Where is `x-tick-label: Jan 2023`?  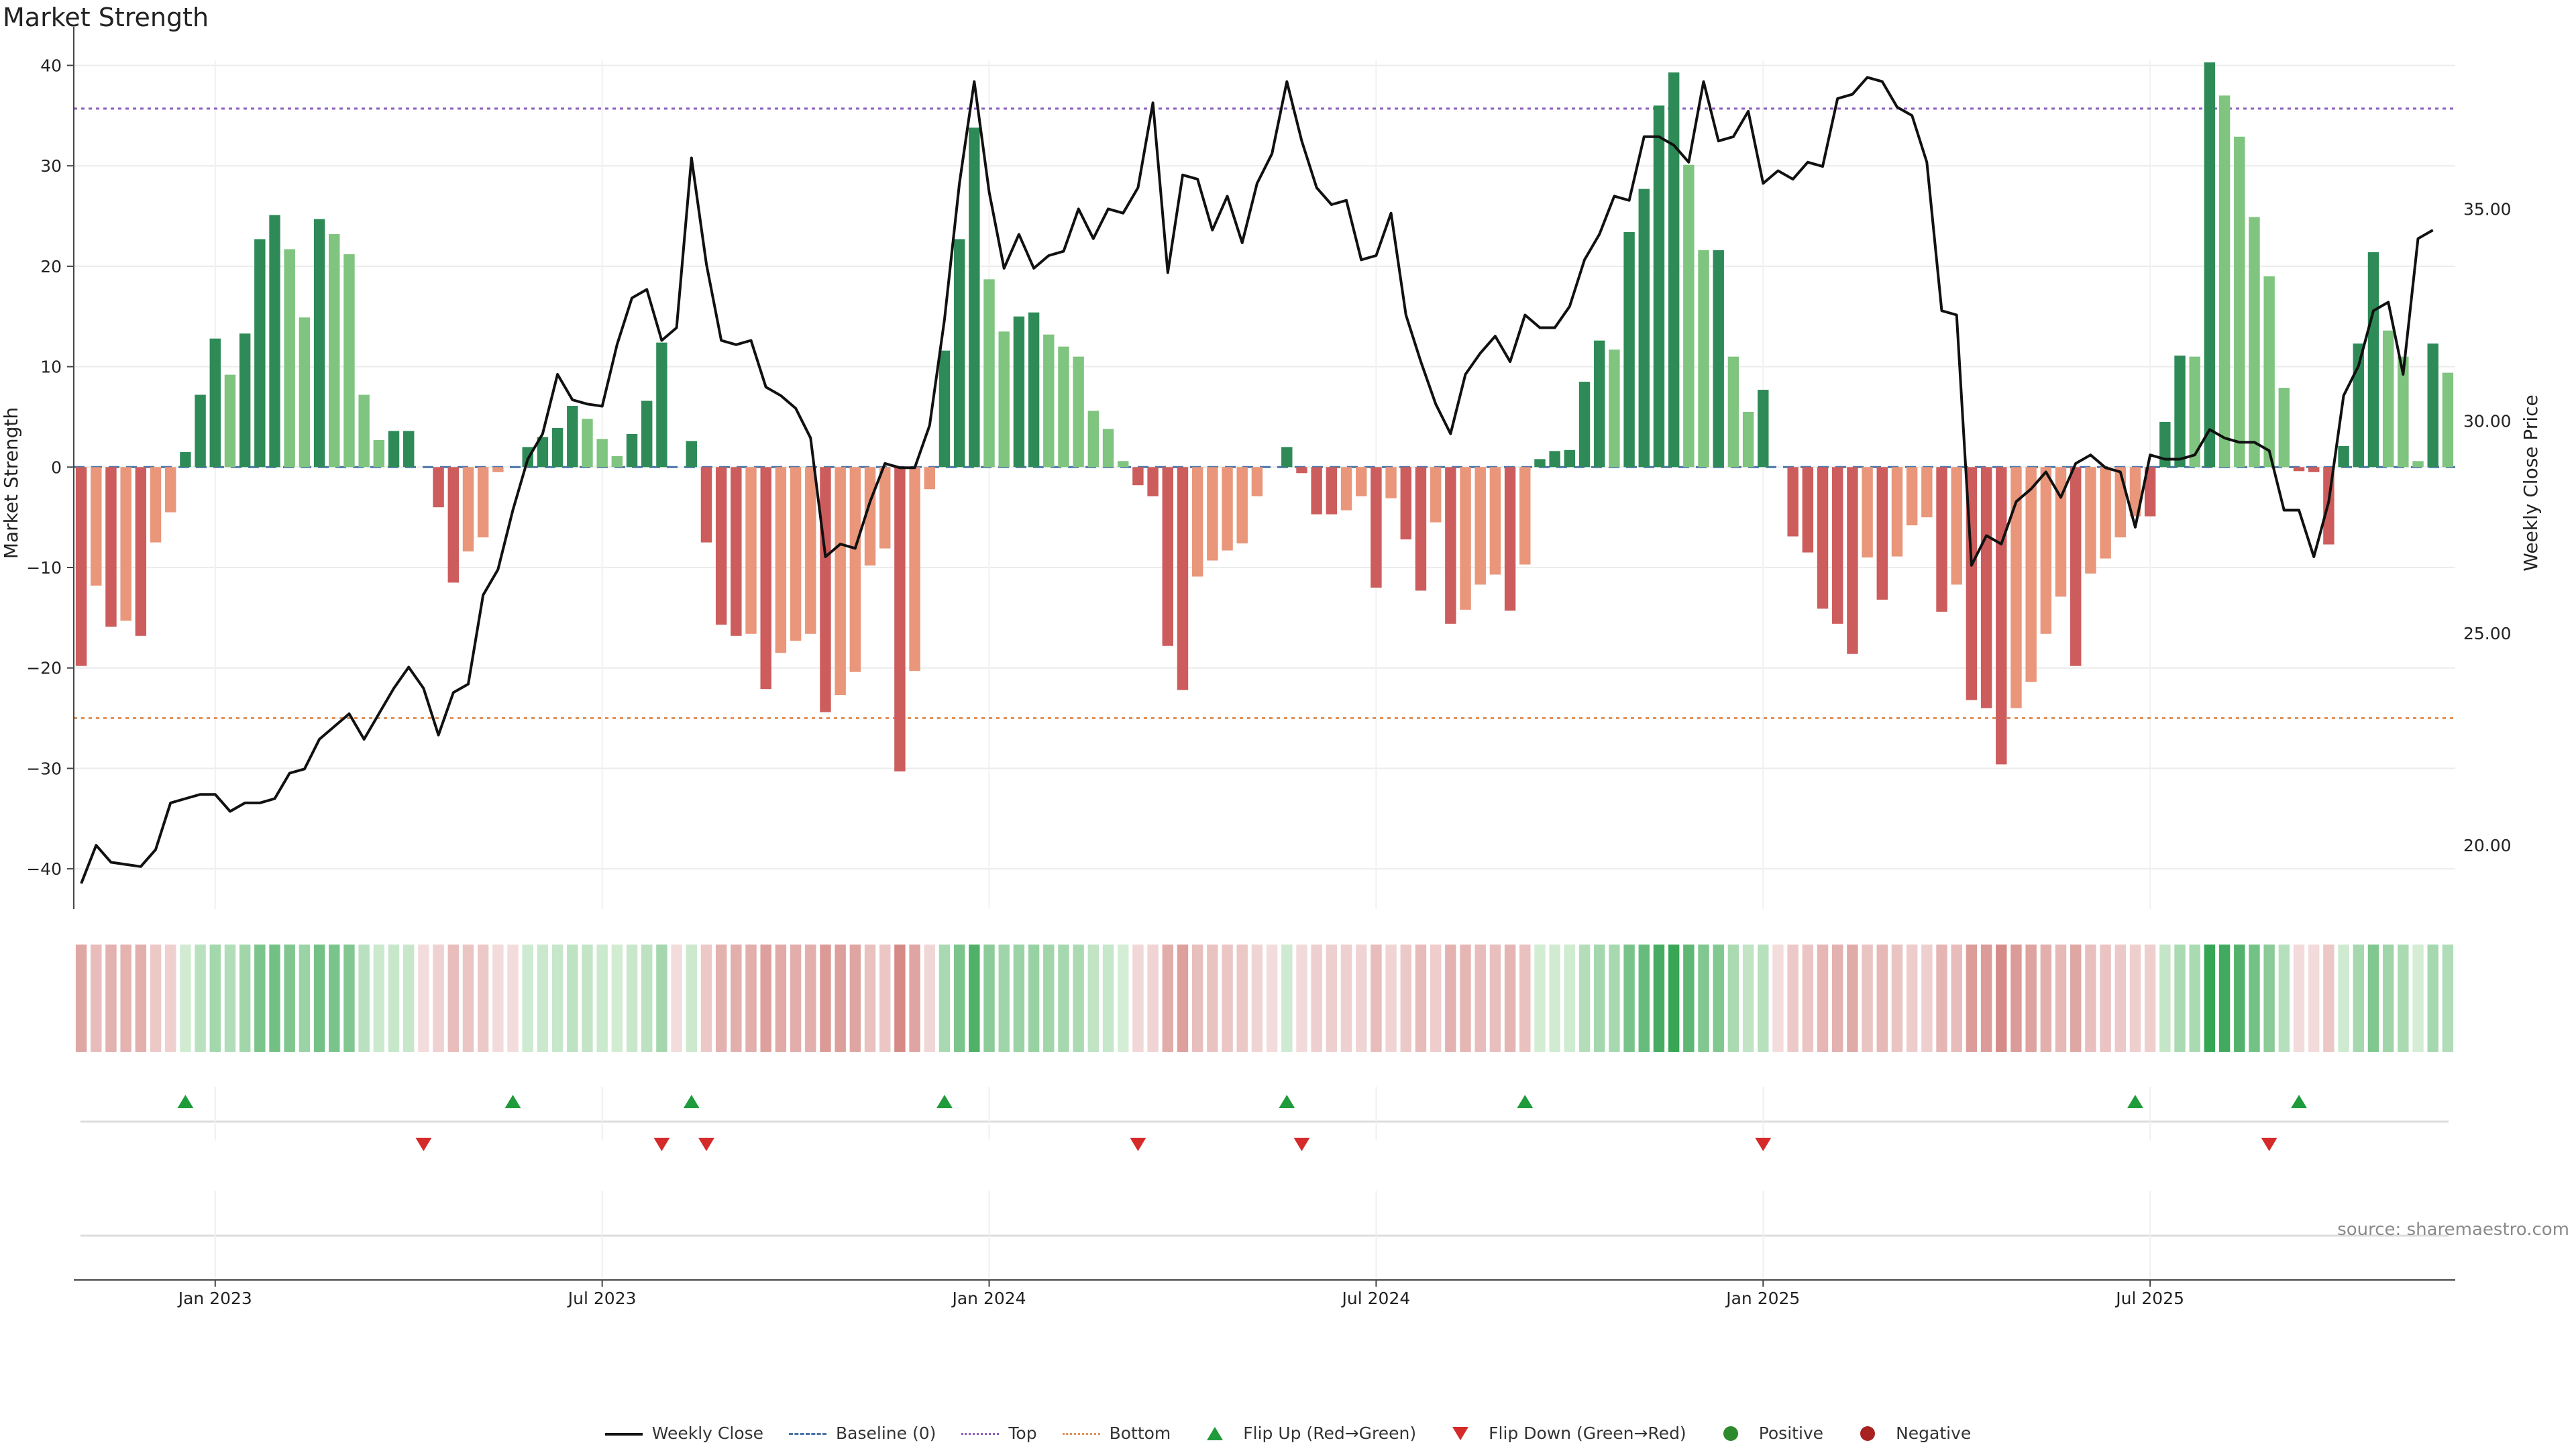
x-tick-label: Jan 2023 is located at coordinates (214, 1298).